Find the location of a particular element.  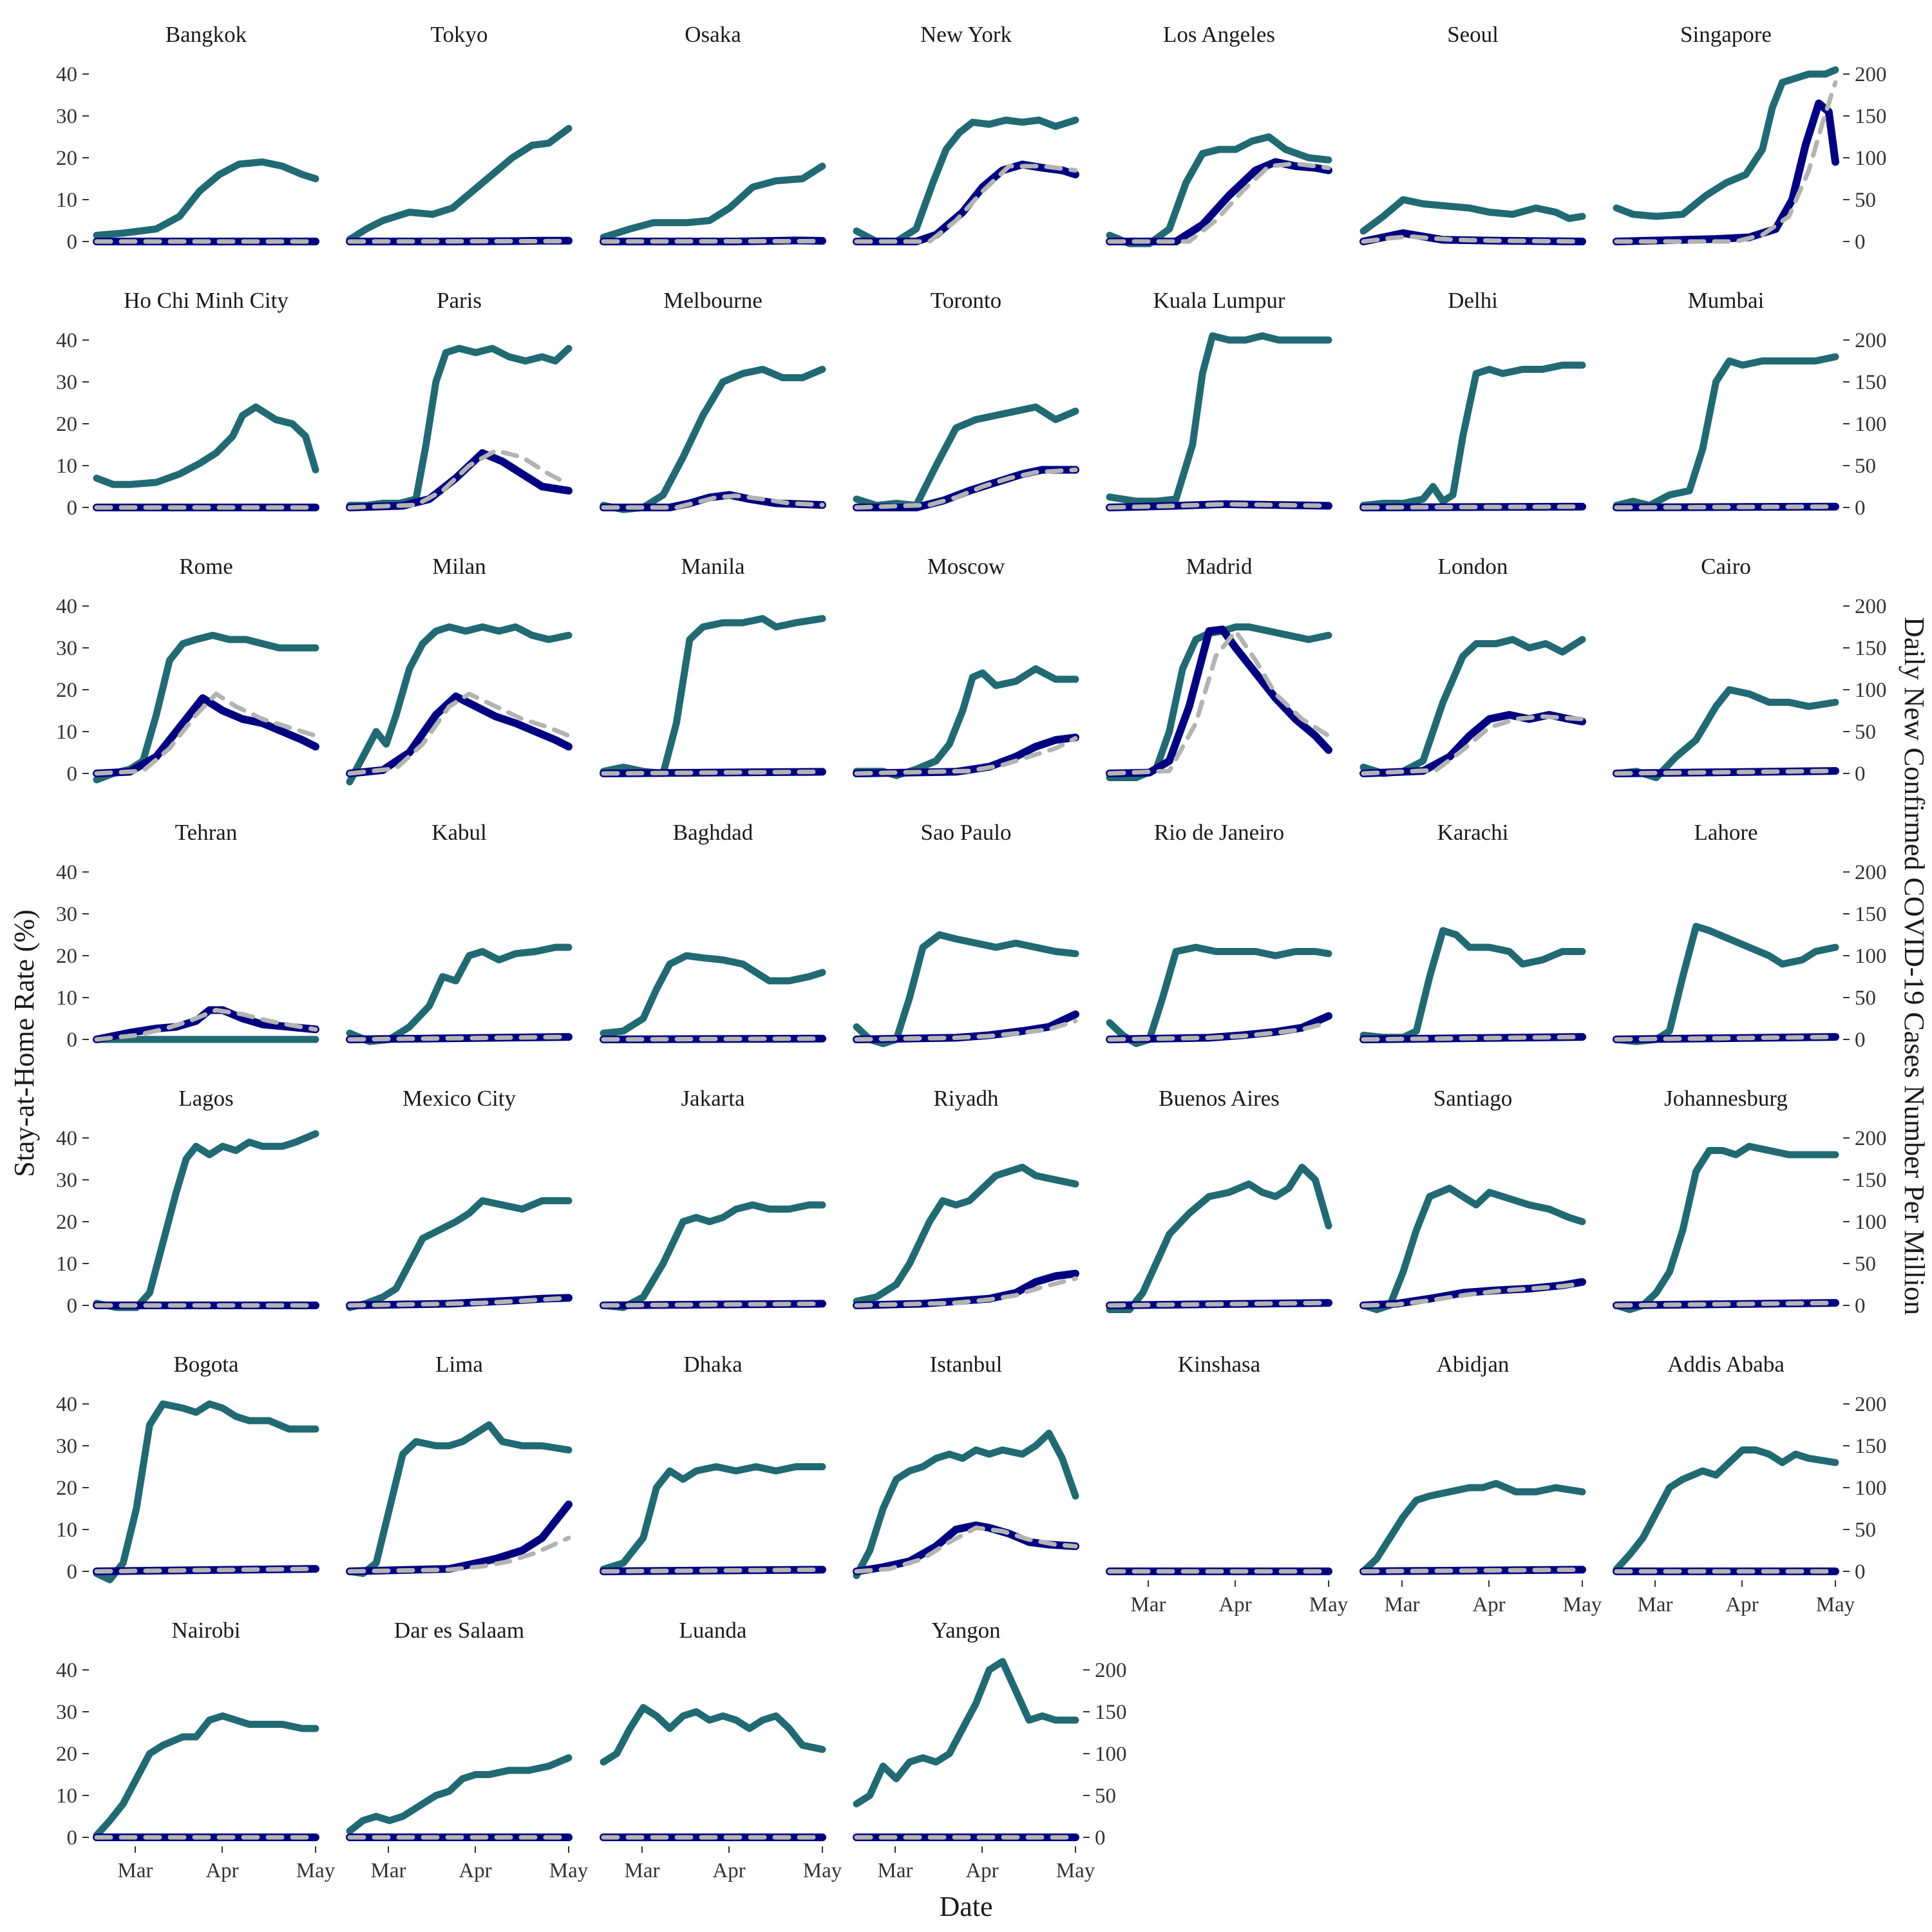

panel-osaka: Osaka is located at coordinates (713, 133).